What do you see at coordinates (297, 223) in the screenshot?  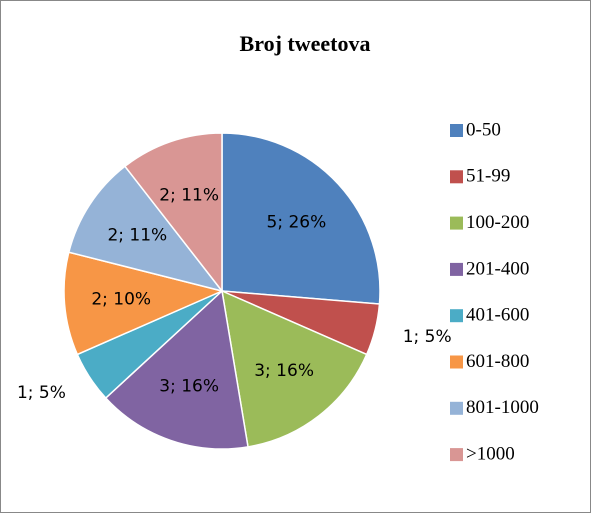 I see `data-label: 5; 26%` at bounding box center [297, 223].